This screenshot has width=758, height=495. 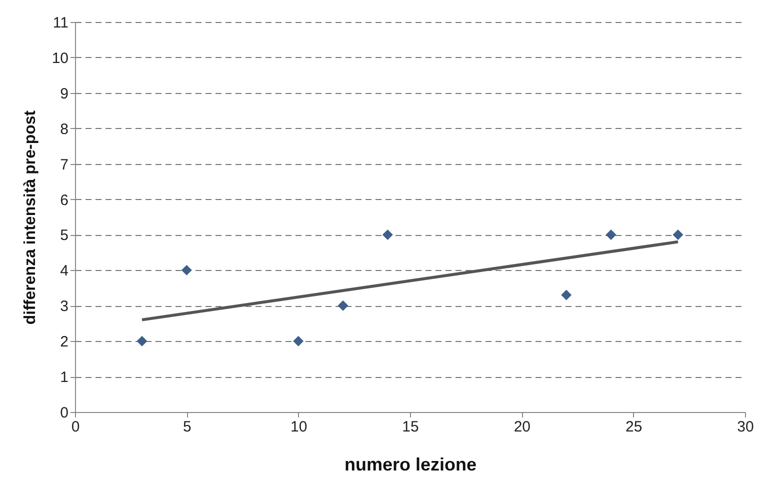 What do you see at coordinates (522, 427) in the screenshot?
I see `x-tick-label: 20` at bounding box center [522, 427].